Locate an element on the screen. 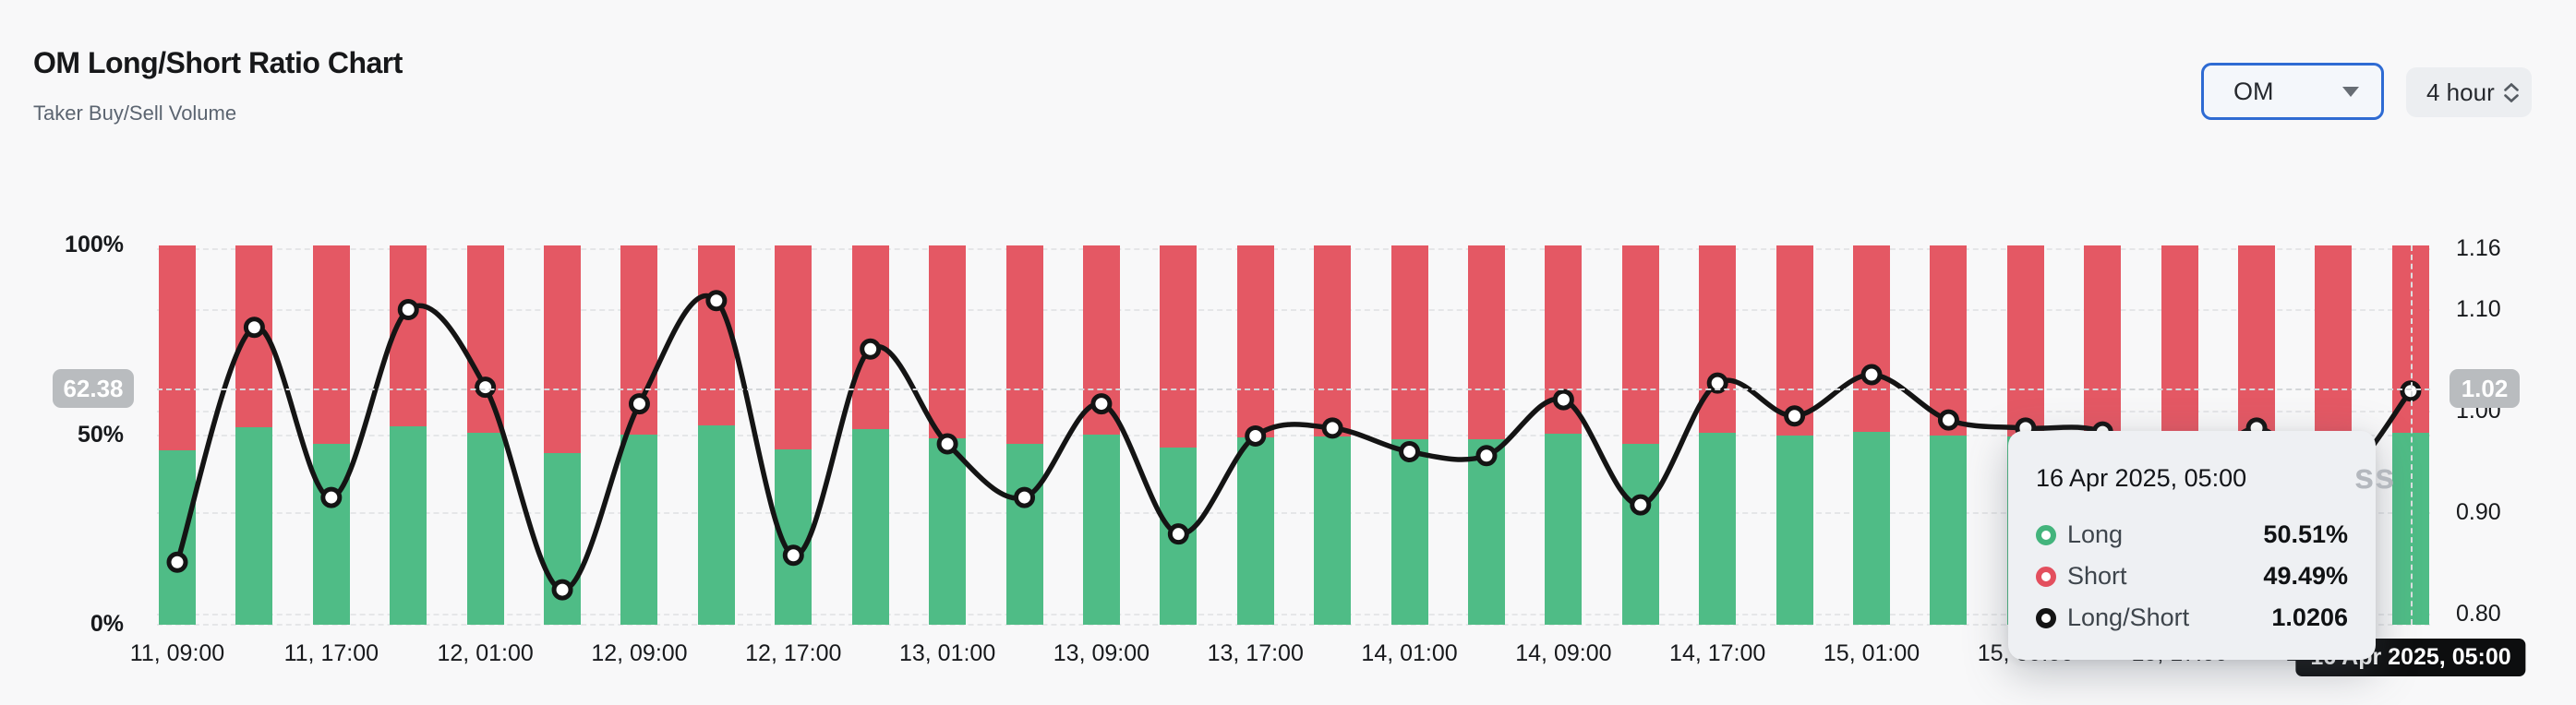 Image resolution: width=2576 pixels, height=705 pixels. crosshair-horizontal is located at coordinates (1293, 389).